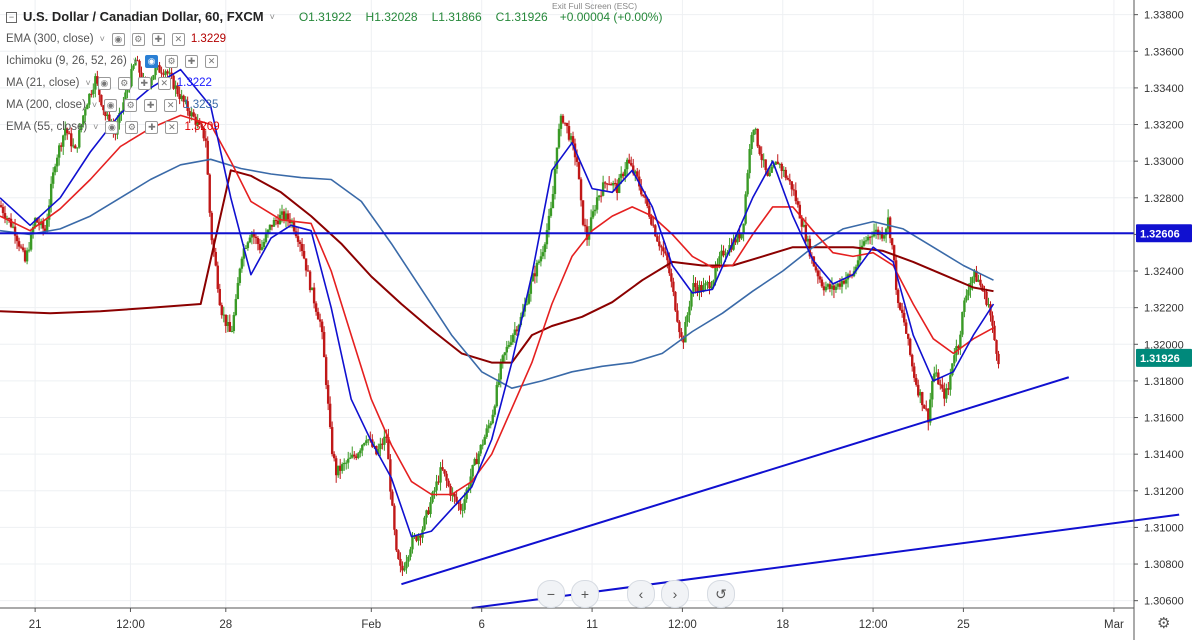 This screenshot has height=640, width=1193. I want to click on indicator-row: EMA (300, close) ˅ ◉ ⚙ ✚ ✕ 1.3229, so click(334, 39).